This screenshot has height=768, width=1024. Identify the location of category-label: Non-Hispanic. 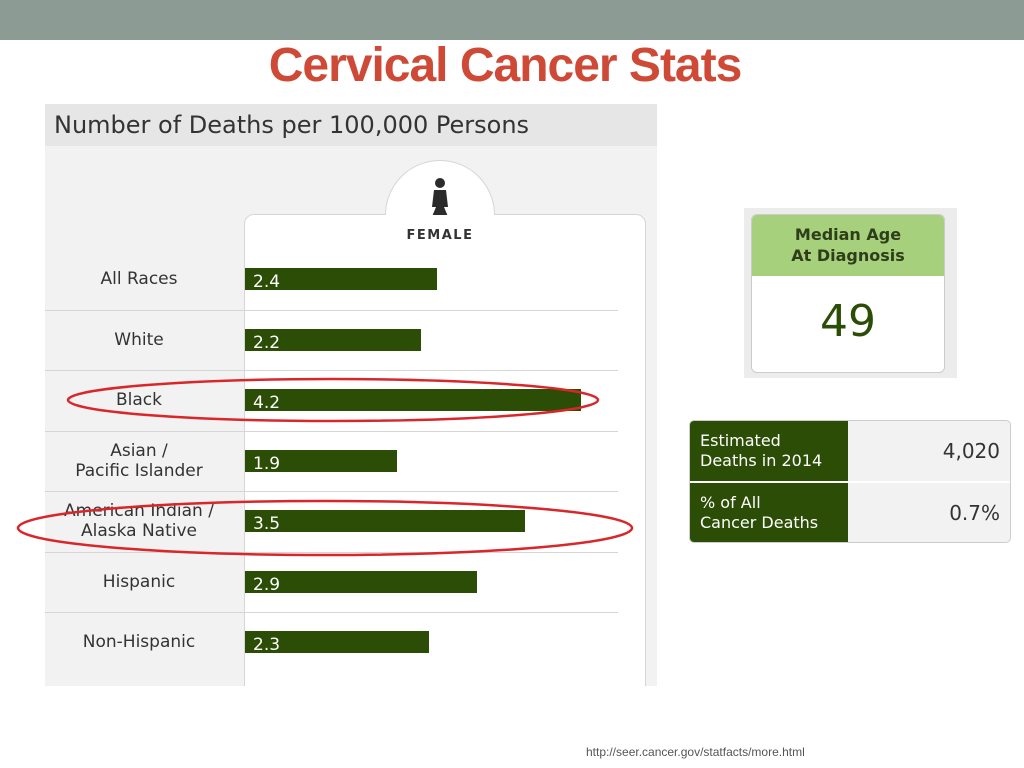
(139, 642).